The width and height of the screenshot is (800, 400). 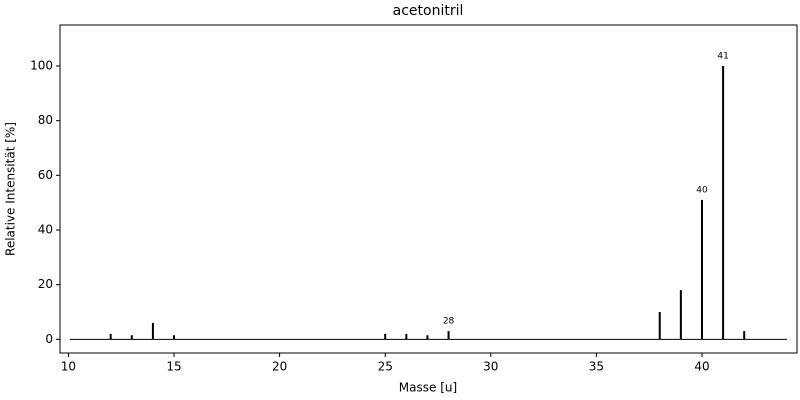 What do you see at coordinates (385, 367) in the screenshot?
I see `x-tick-label: 25` at bounding box center [385, 367].